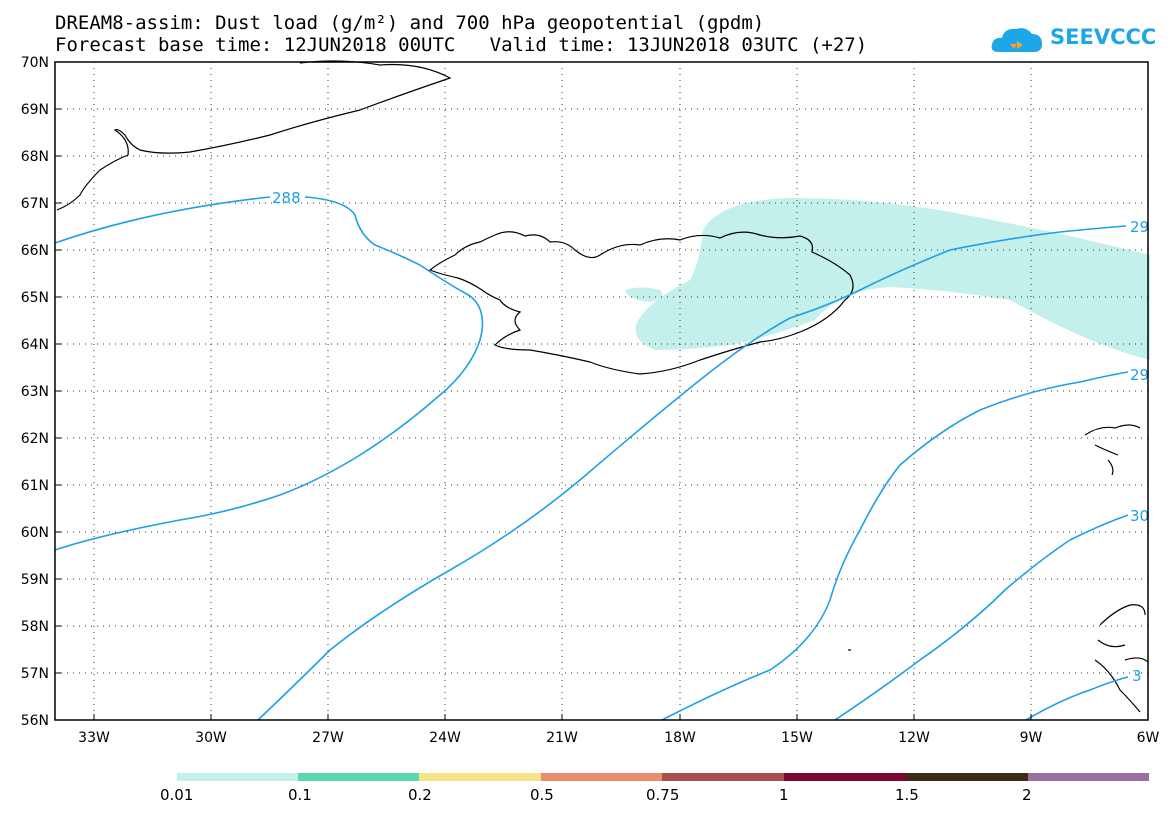 This screenshot has width=1175, height=815. I want to click on lat-label: 63N, so click(35, 392).